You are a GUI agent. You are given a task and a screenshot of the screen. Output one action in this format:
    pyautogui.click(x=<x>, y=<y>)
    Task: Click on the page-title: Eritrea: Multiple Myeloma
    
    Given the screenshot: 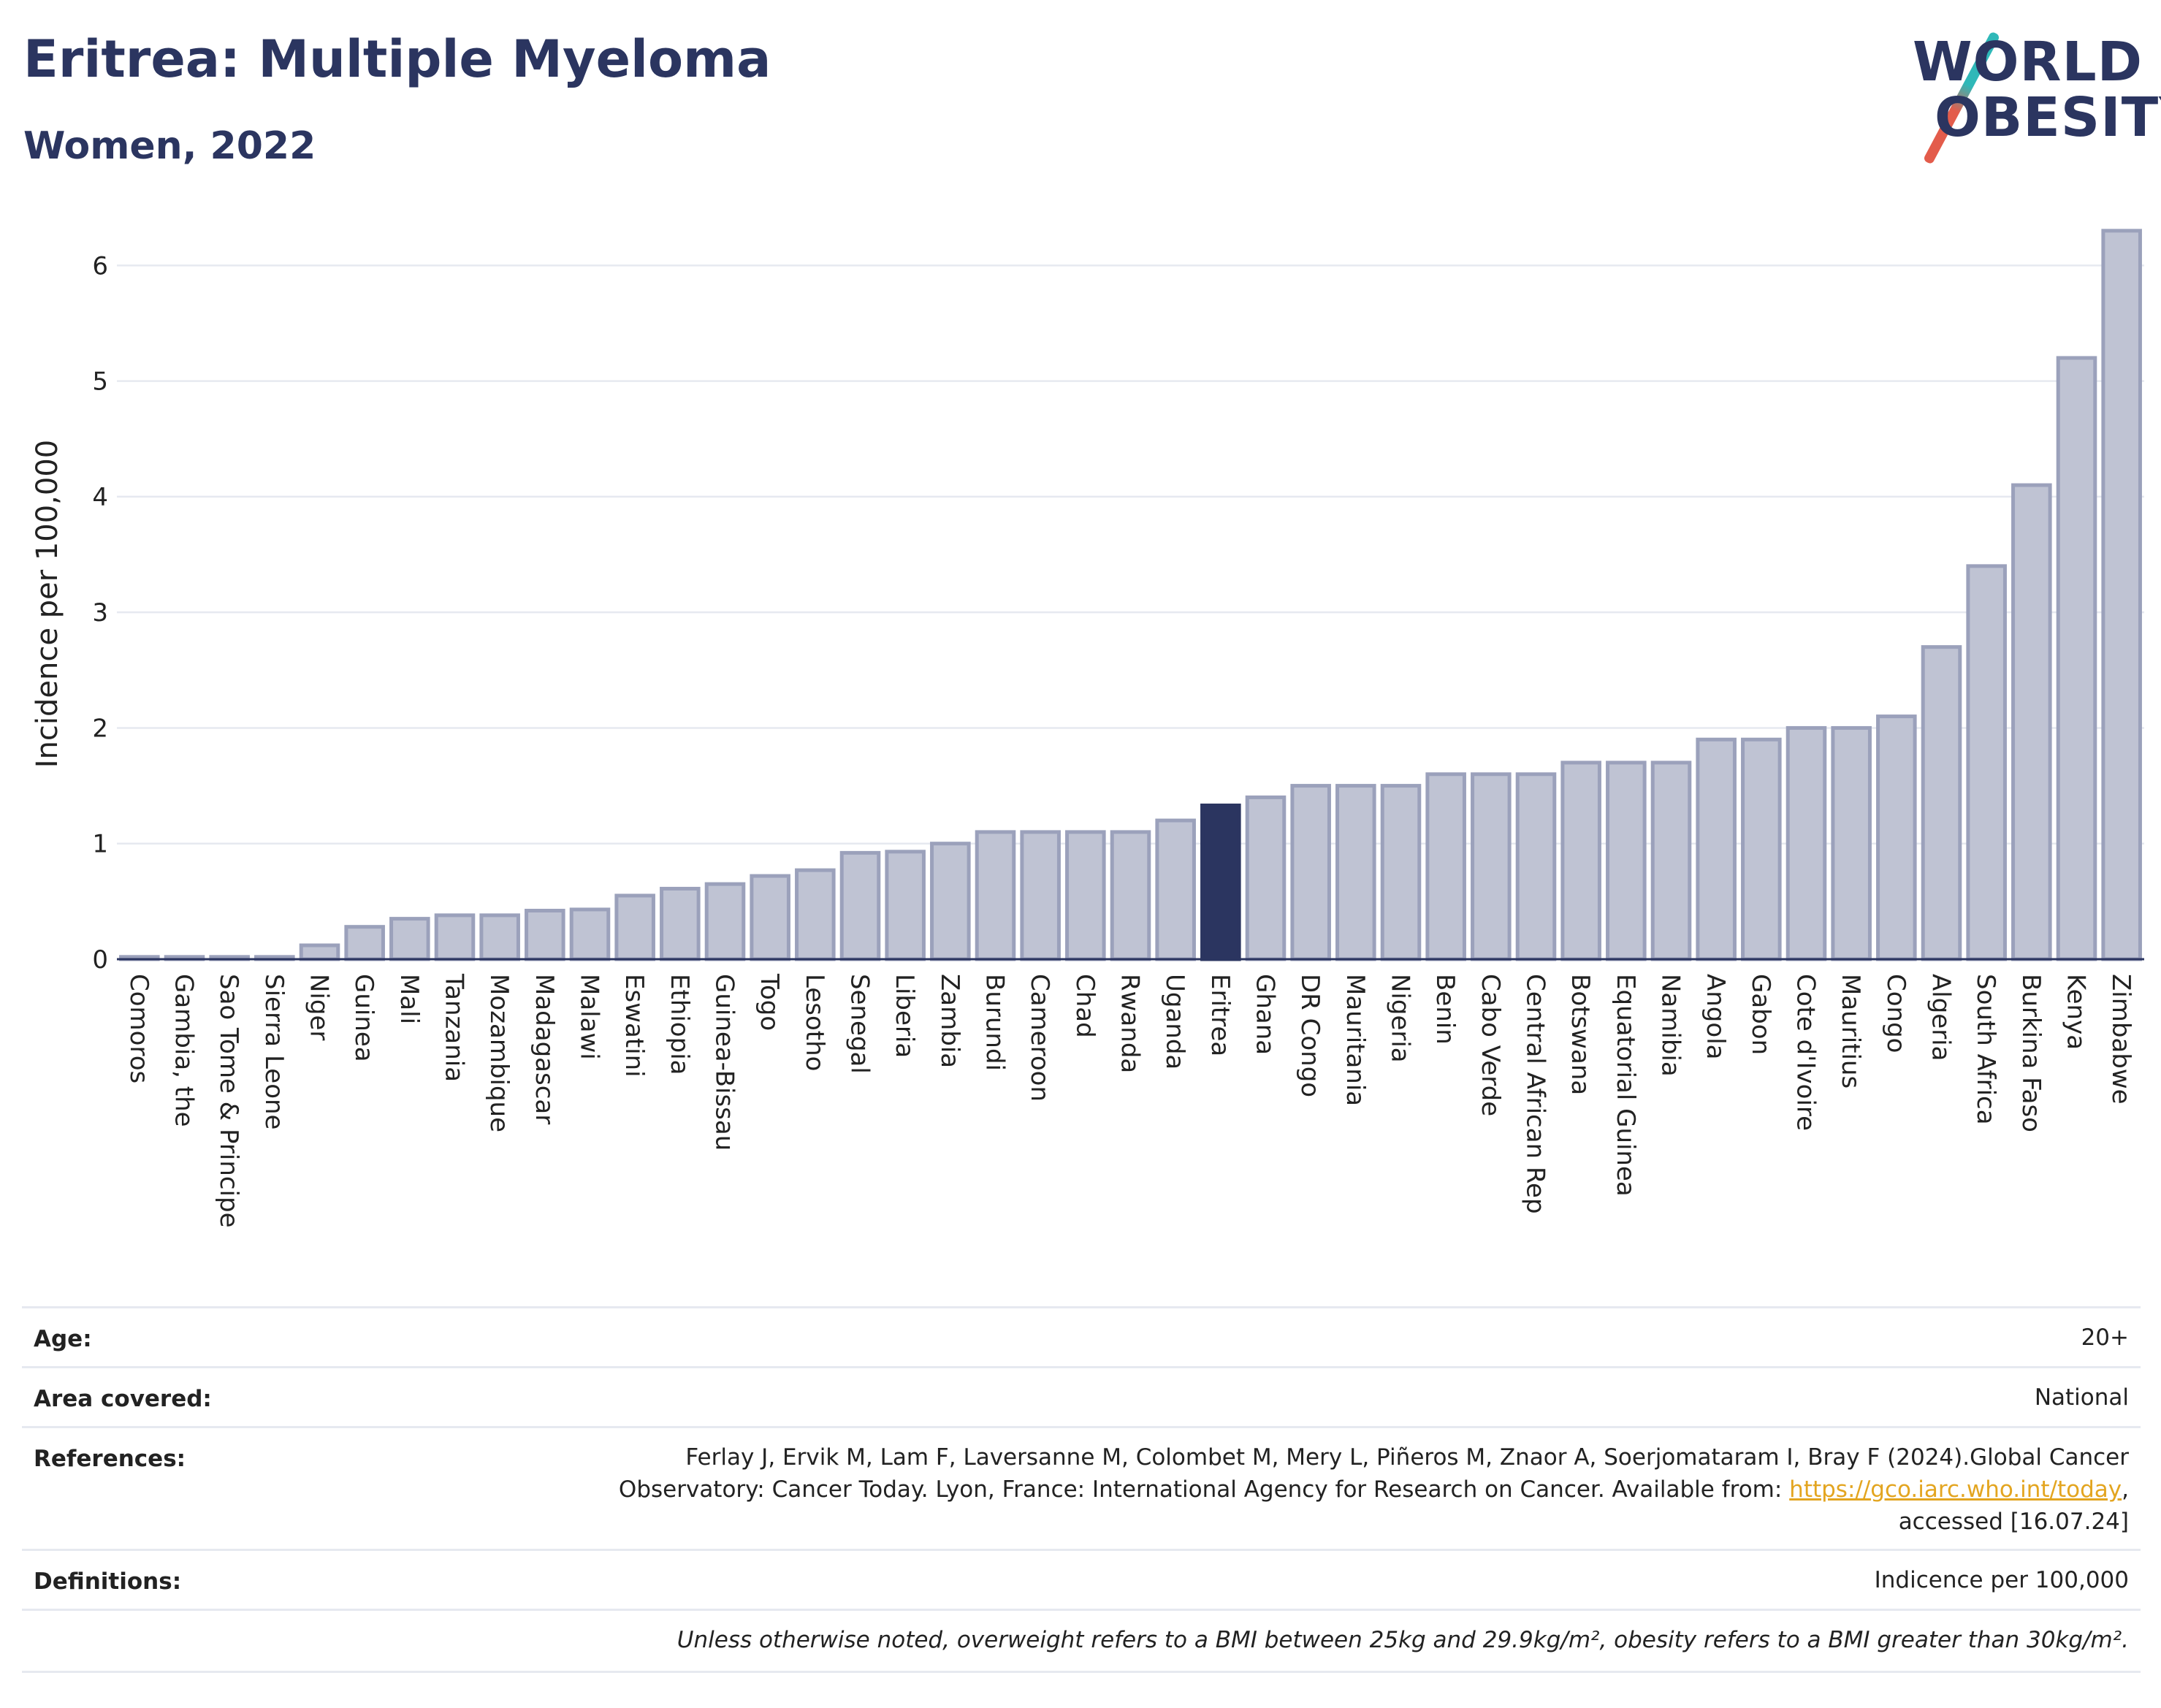 What is the action you would take?
    pyautogui.click(x=397, y=59)
    